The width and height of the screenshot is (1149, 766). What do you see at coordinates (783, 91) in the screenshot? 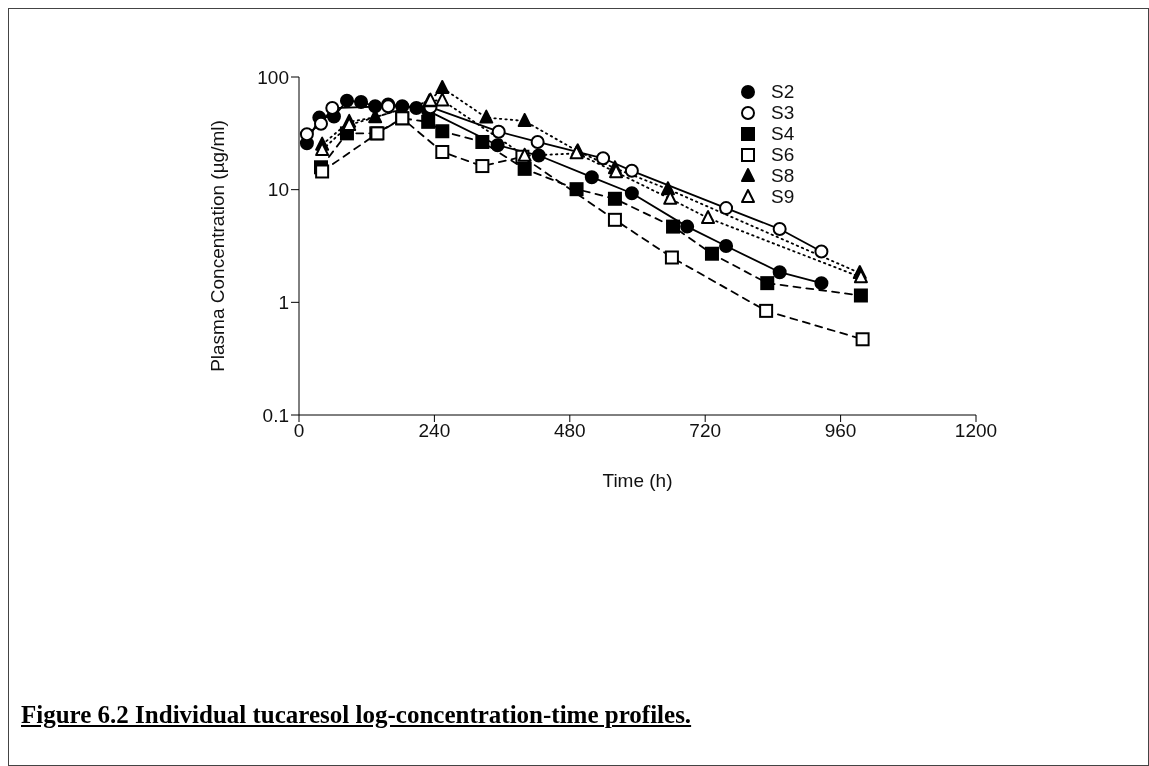
I see `legend-label: S2` at bounding box center [783, 91].